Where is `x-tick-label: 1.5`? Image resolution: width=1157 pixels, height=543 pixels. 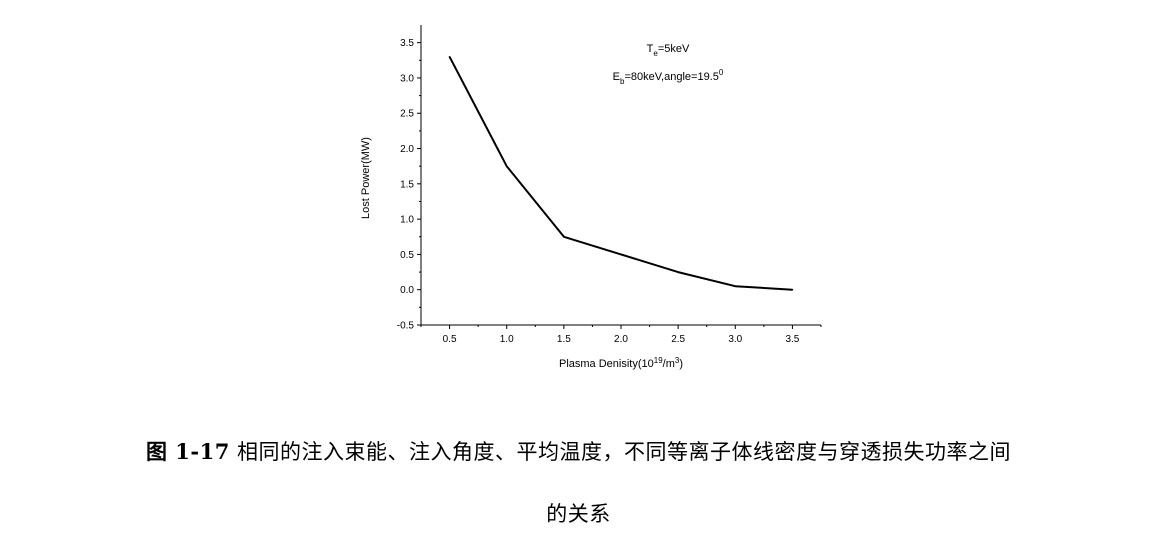 x-tick-label: 1.5 is located at coordinates (564, 339).